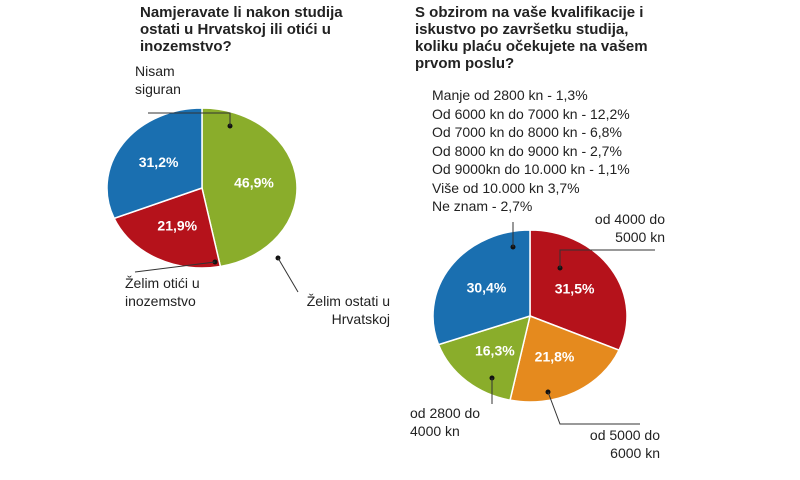 This screenshot has width=800, height=480. I want to click on note: Od 6000 kn do 7000 kn - 12,2%, so click(531, 113).